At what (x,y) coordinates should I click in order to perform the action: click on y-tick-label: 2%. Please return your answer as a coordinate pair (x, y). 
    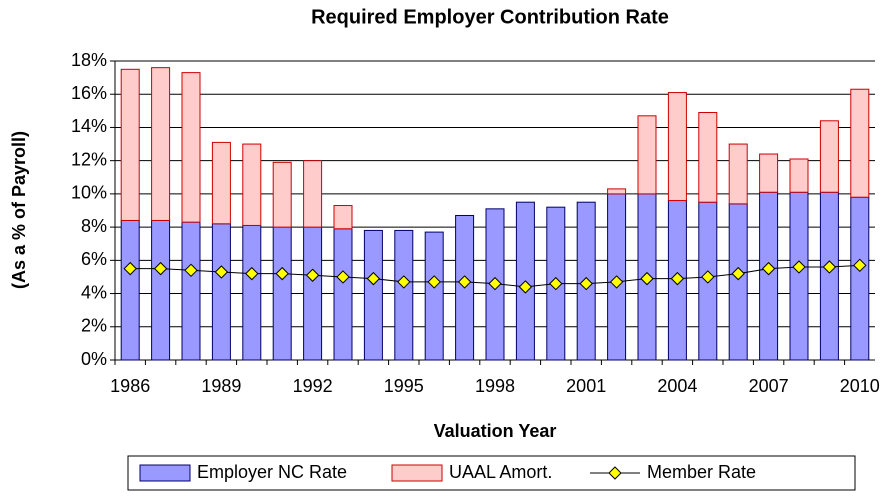
    Looking at the image, I should click on (94, 326).